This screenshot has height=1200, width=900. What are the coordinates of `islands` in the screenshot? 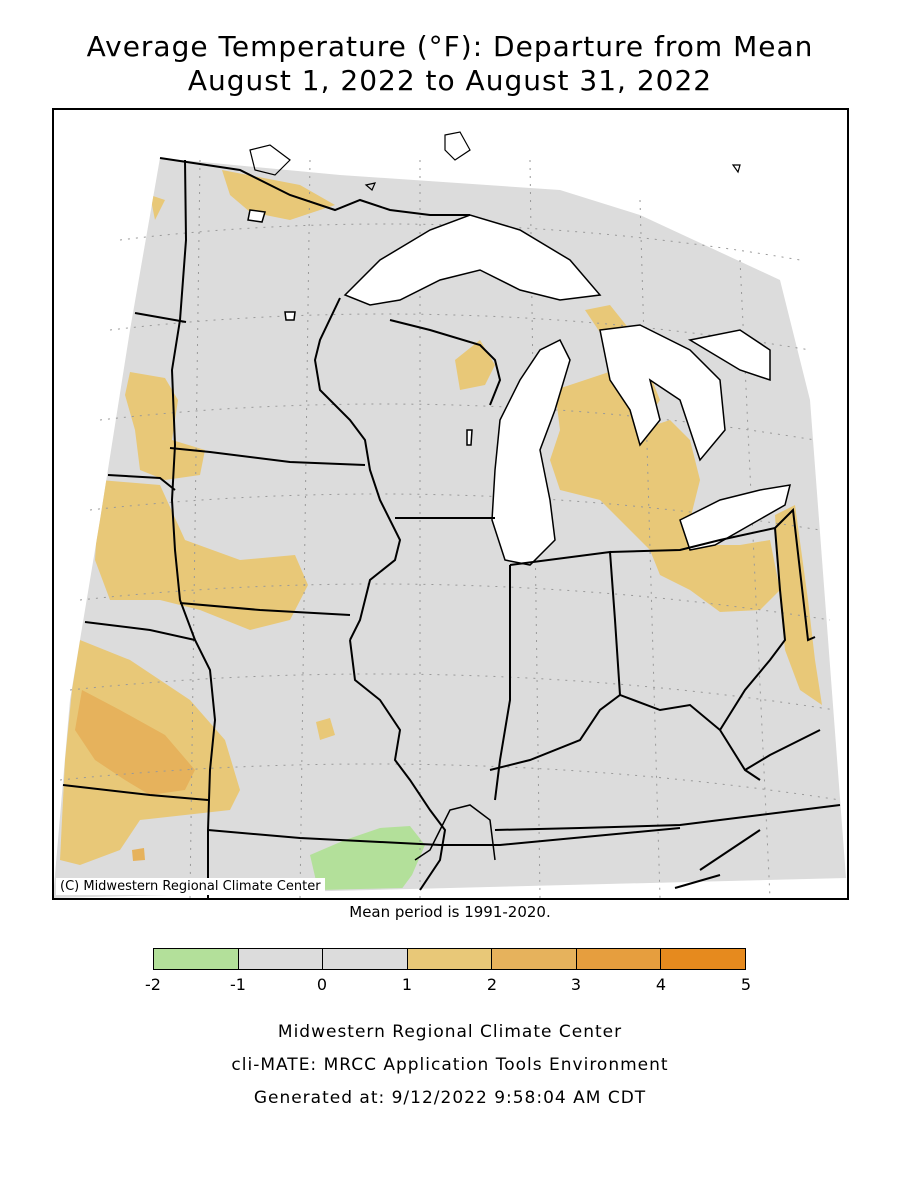 It's located at (495, 161).